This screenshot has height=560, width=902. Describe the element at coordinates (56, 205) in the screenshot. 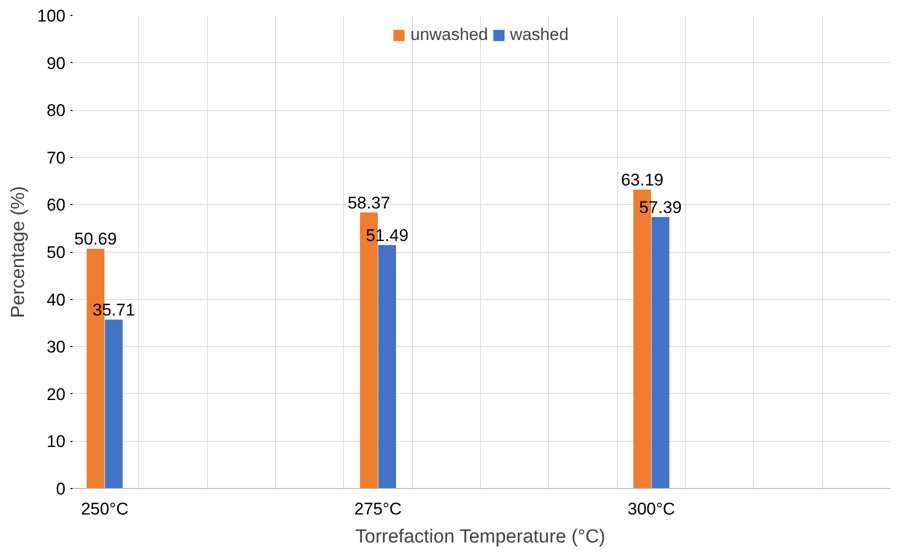

I see `y-tick-label: 60` at that location.